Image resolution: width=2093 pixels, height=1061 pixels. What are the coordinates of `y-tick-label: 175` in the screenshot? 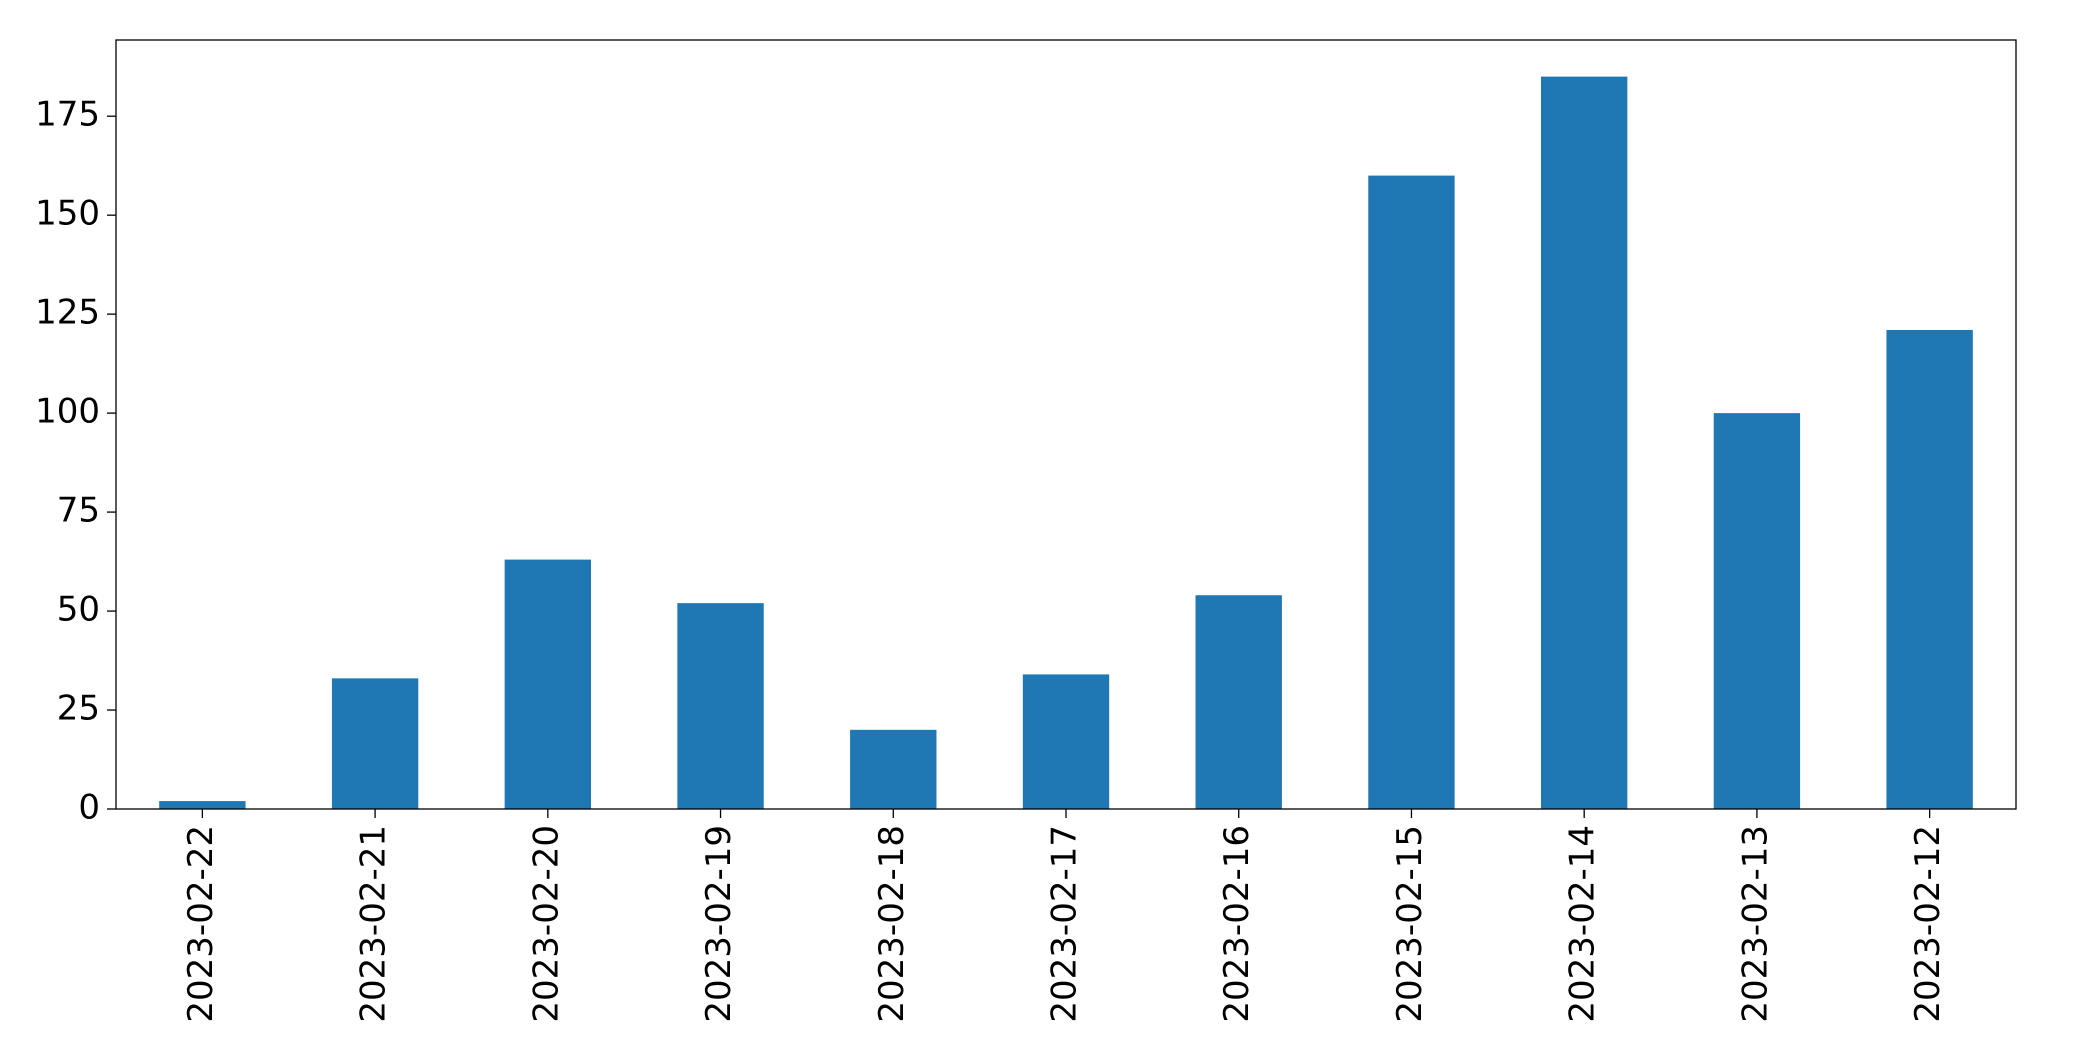 It's located at (67, 115).